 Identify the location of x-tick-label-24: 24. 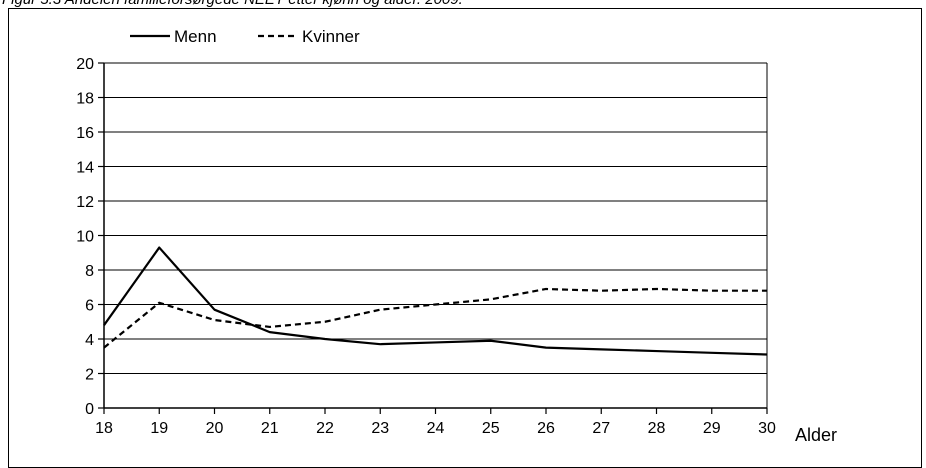
(436, 428).